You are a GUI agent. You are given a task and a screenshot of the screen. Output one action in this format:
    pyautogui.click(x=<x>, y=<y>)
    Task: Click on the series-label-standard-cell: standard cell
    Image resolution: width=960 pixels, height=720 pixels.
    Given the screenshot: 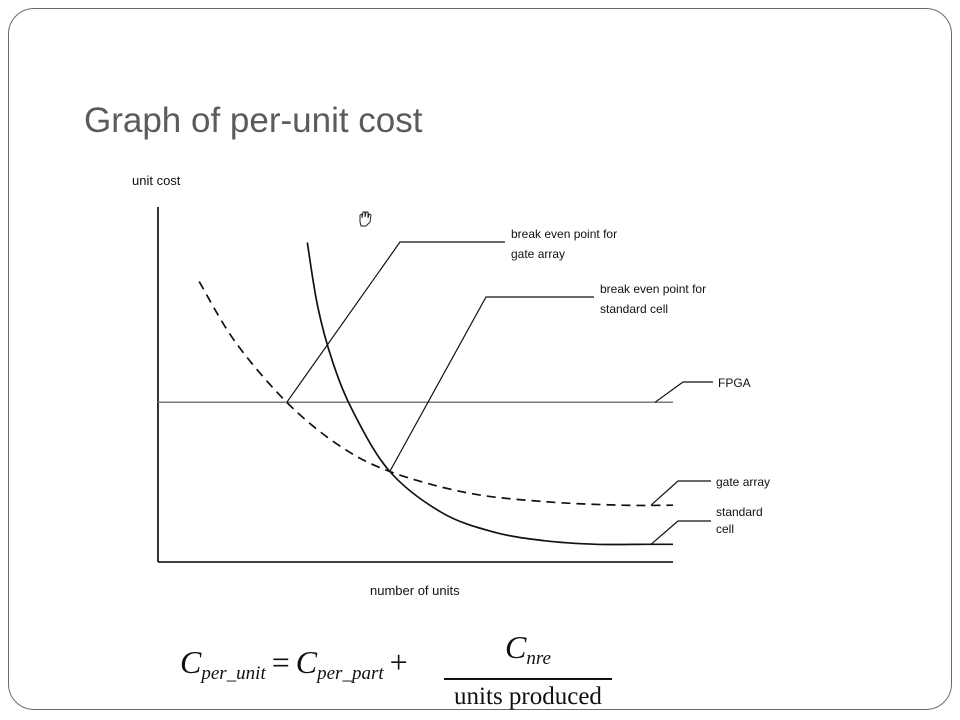 What is the action you would take?
    pyautogui.click(x=741, y=520)
    